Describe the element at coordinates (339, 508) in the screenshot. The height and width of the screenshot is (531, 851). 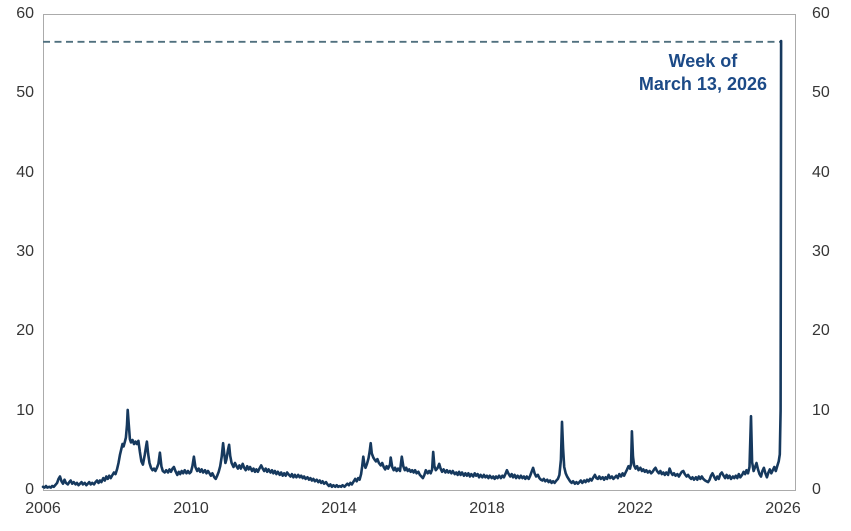
I see `x-axis-tick-label: 2014` at that location.